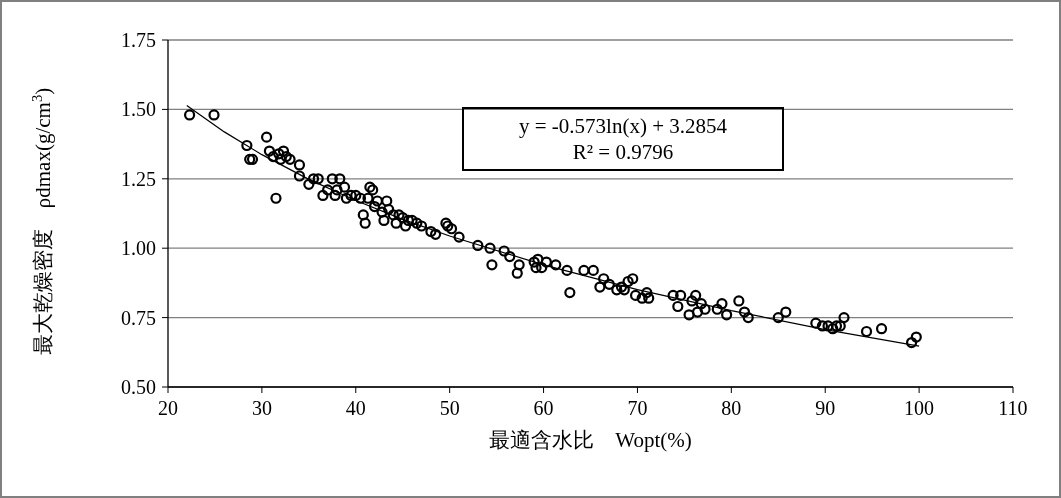 The width and height of the screenshot is (1061, 498). I want to click on x-tick-label: 110, so click(1013, 408).